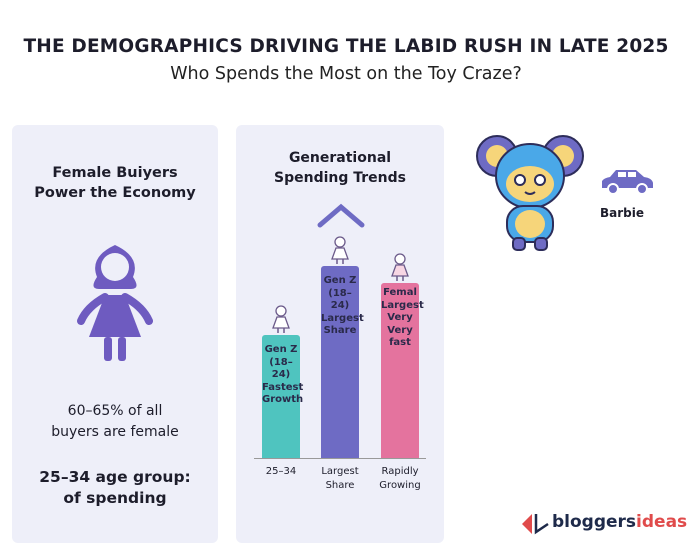  I want to click on bar-label-line: Very, so click(400, 318).